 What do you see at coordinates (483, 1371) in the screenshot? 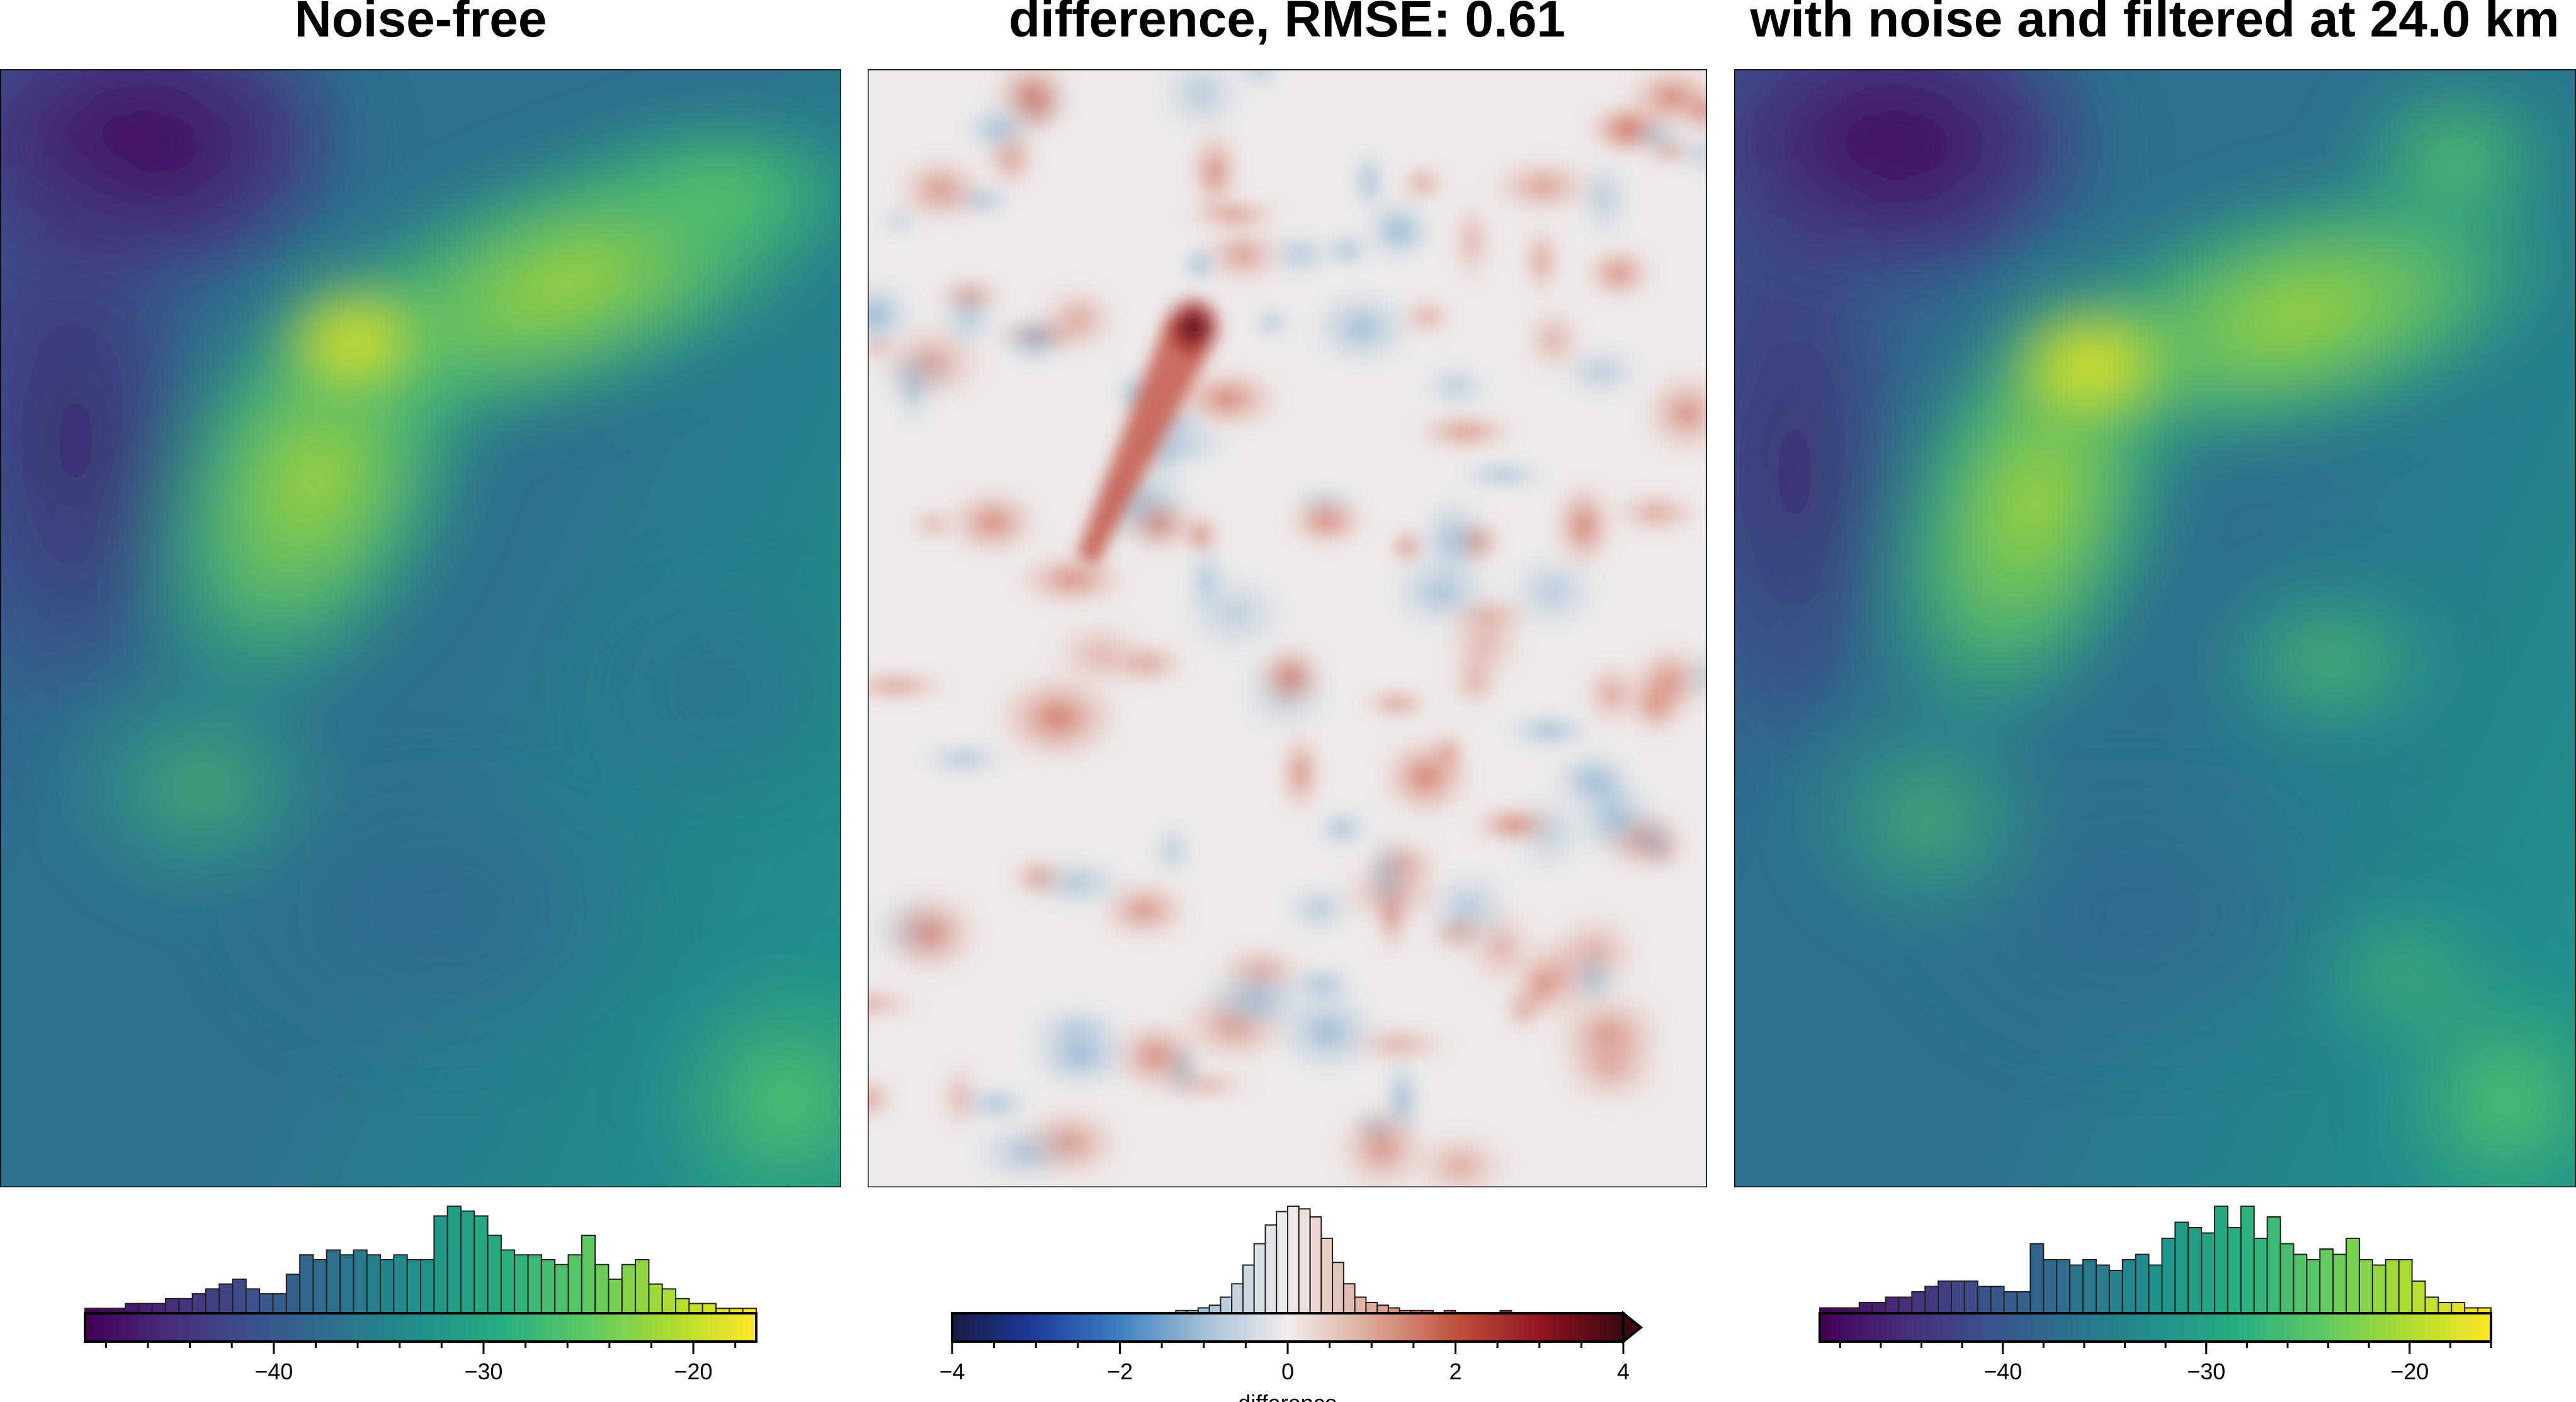
I see `colorbar-tick-label: −30` at bounding box center [483, 1371].